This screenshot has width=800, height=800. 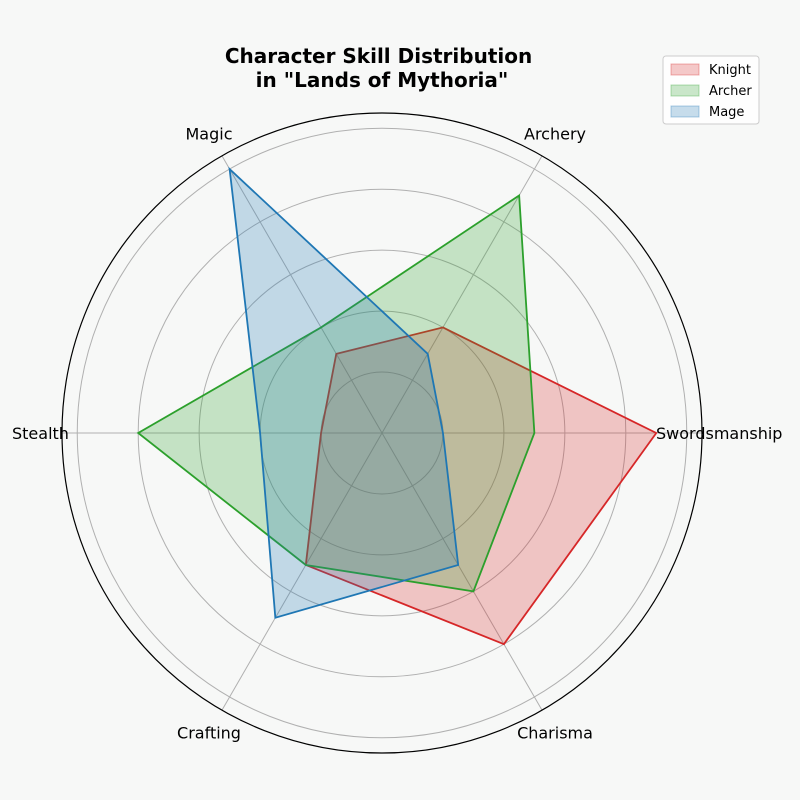 What do you see at coordinates (462, 294) in the screenshot?
I see `spoke-archery` at bounding box center [462, 294].